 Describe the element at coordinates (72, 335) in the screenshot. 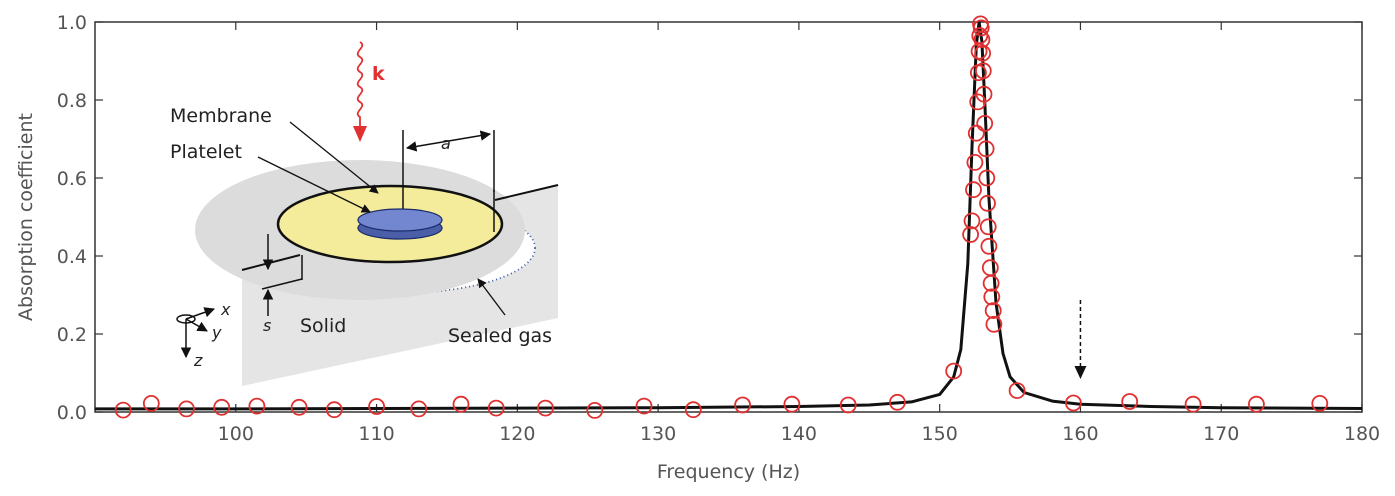

I see `y-tick-label: 0.2` at that location.